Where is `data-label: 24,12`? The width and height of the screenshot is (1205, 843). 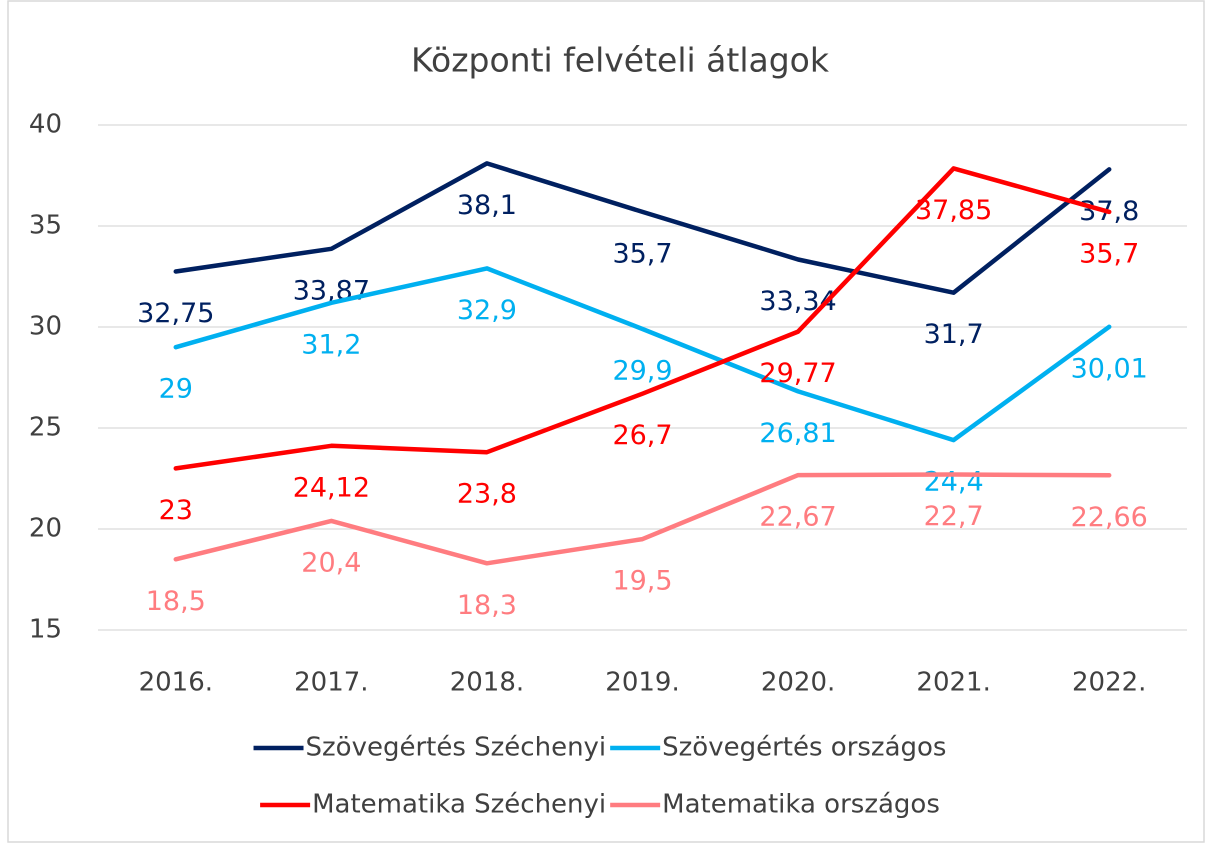
data-label: 24,12 is located at coordinates (331, 487).